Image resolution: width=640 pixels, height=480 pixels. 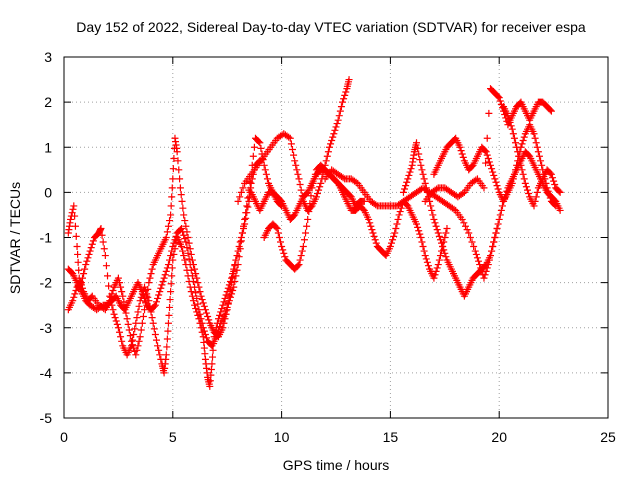 What do you see at coordinates (64, 437) in the screenshot?
I see `x-tick-label: 0` at bounding box center [64, 437].